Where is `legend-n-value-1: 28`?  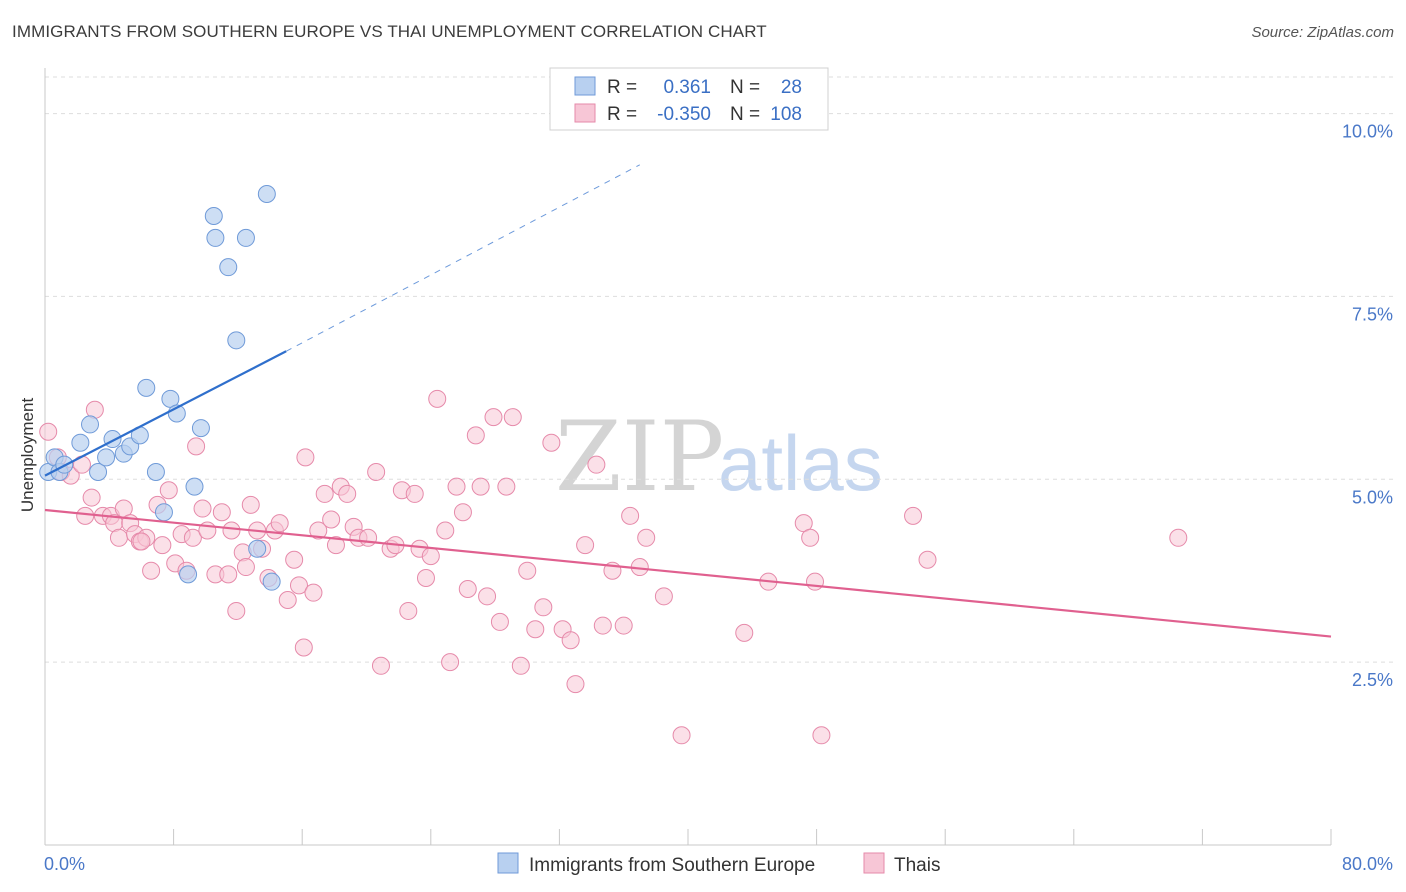 legend-n-value-1: 28 is located at coordinates (791, 87).